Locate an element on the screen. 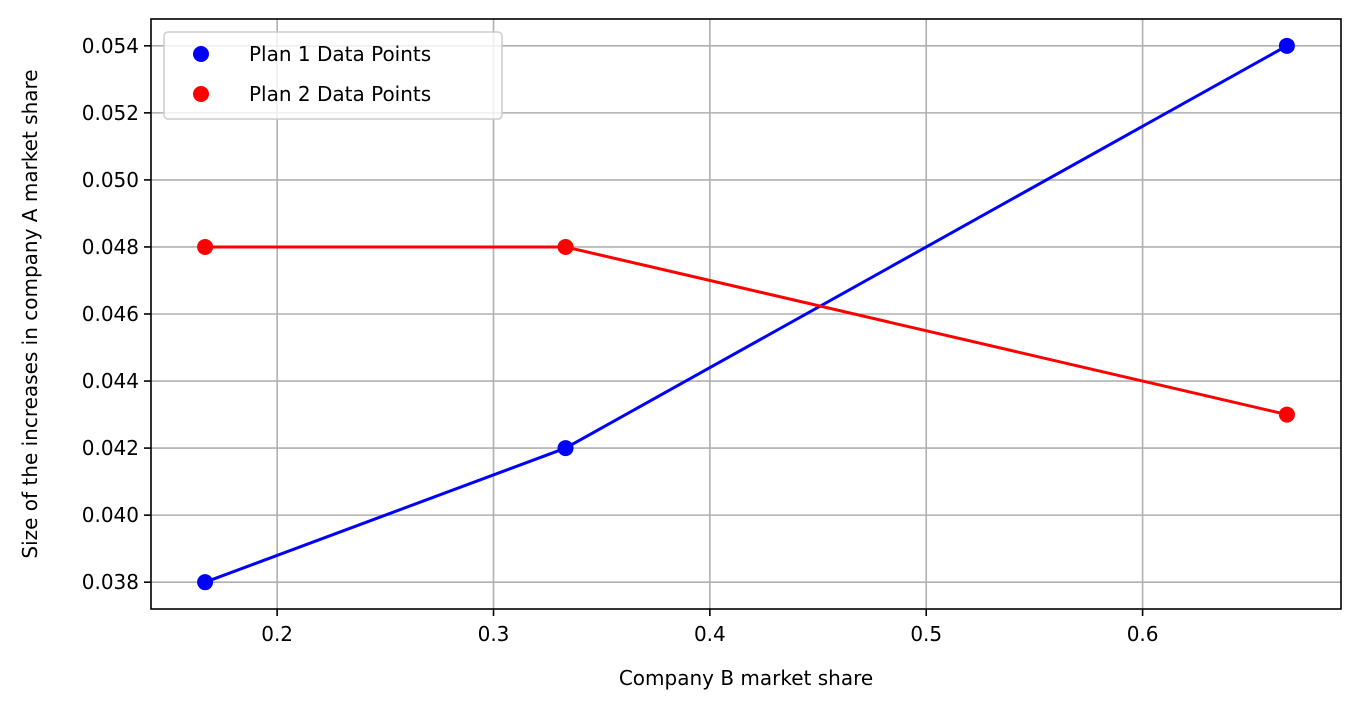  y-tick-label: 0.052 is located at coordinates (110, 113).